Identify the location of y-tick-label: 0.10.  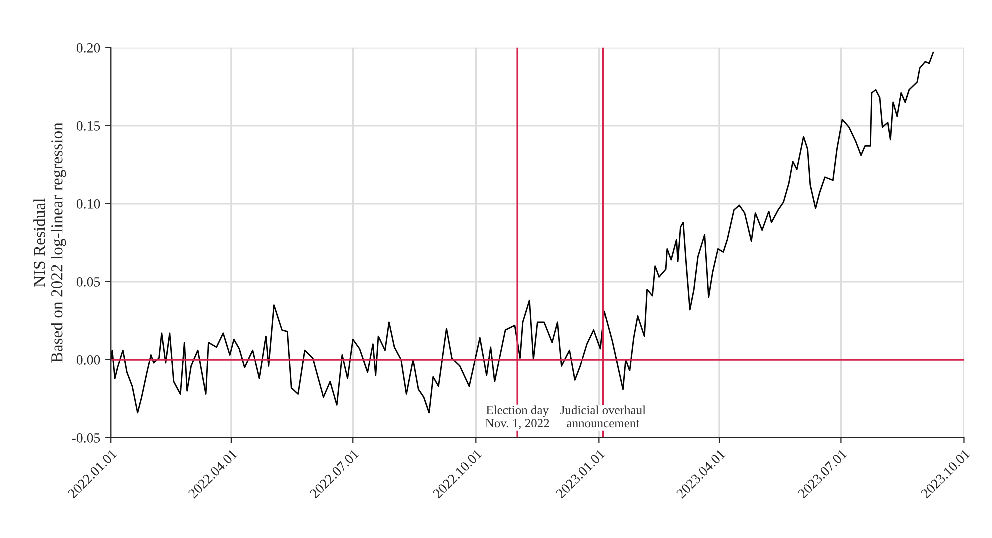
(88, 204).